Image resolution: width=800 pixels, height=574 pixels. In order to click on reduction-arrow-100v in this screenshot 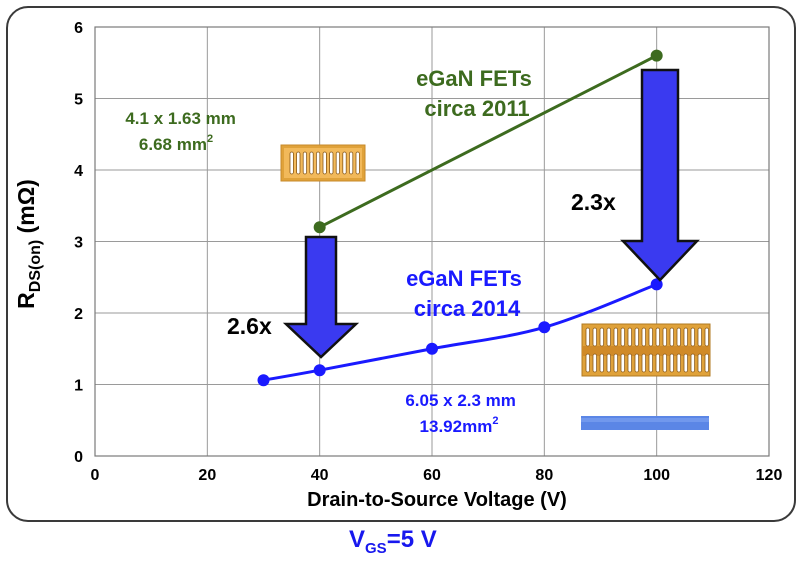, I will do `click(660, 175)`.